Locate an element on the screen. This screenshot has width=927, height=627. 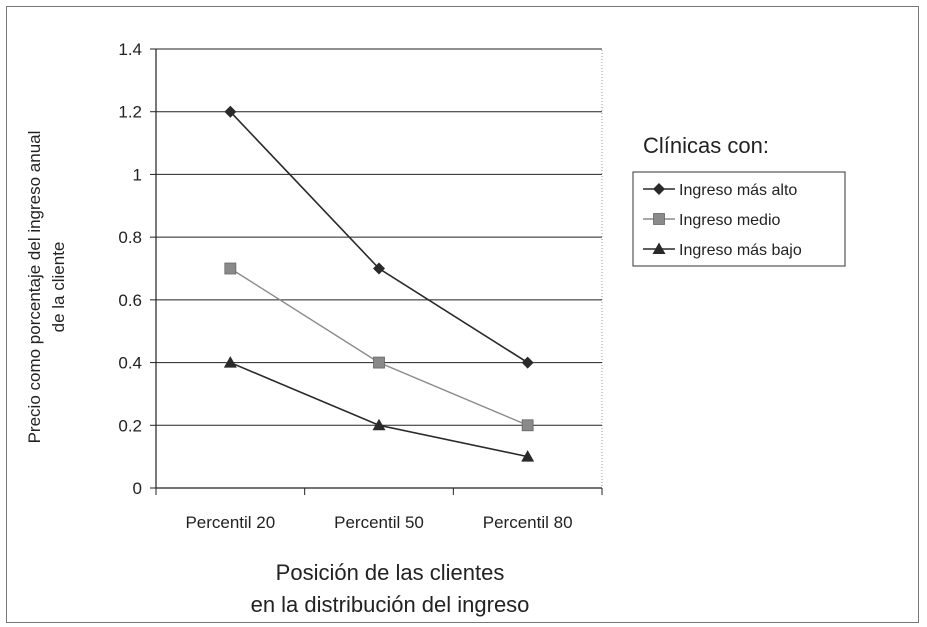
x-tick-label: Percentil 50 is located at coordinates (379, 522).